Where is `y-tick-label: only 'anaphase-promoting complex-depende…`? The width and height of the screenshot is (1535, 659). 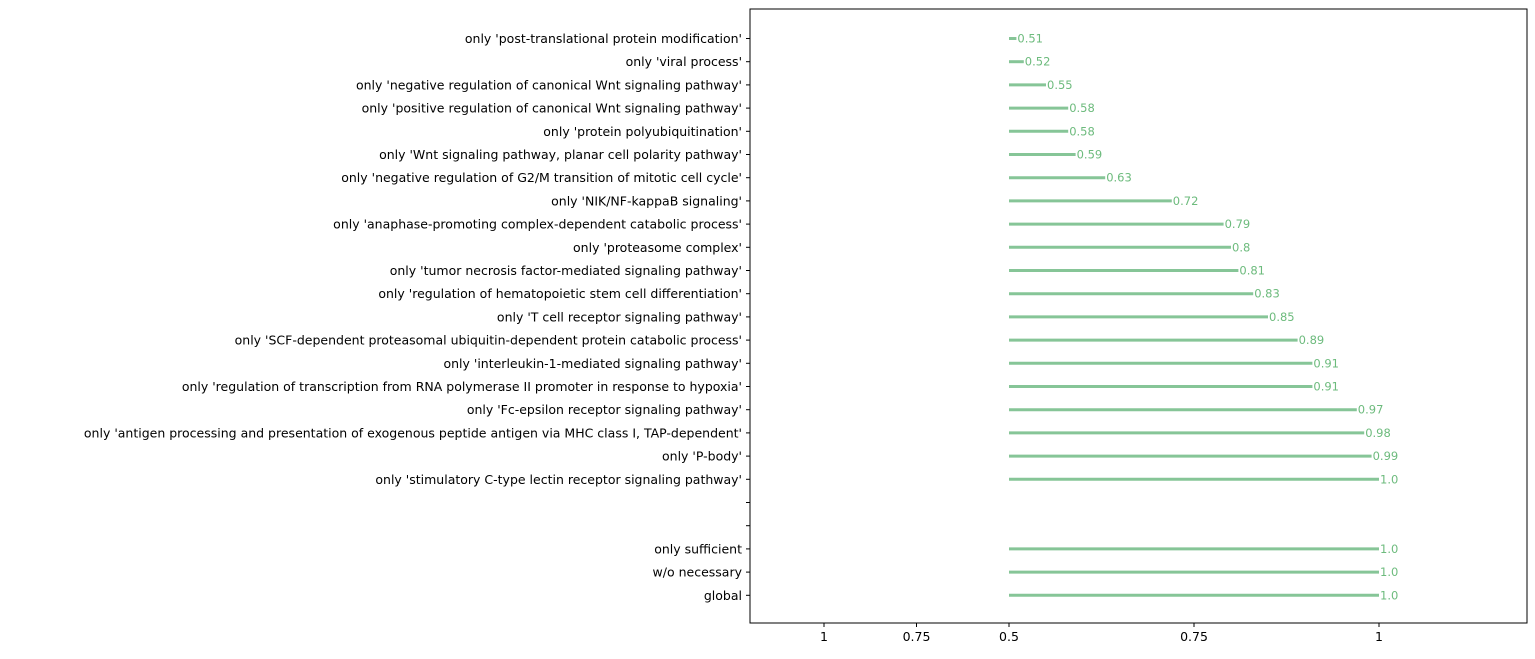 y-tick-label: only 'anaphase-promoting complex-depende… is located at coordinates (537, 224).